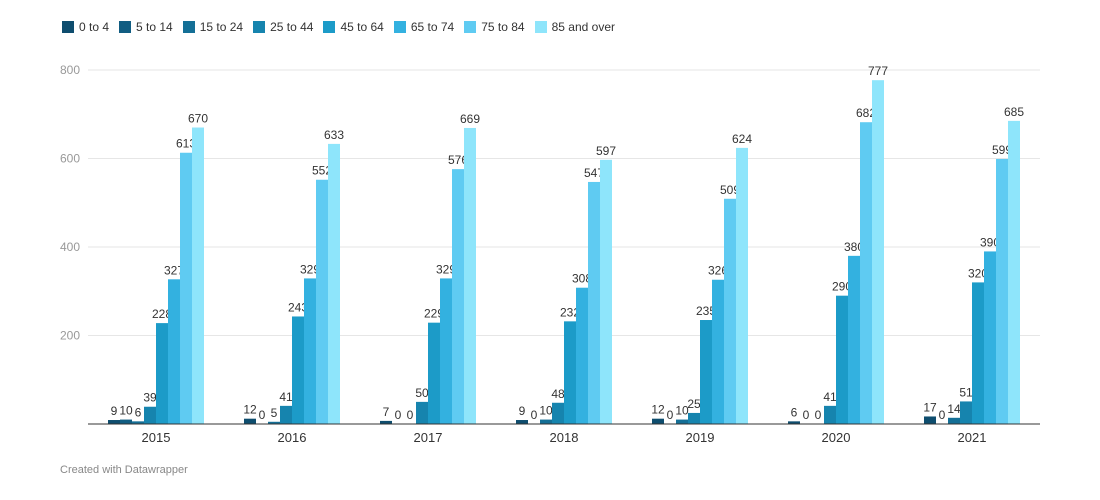 The height and width of the screenshot is (500, 1100). I want to click on data-label-2018-series-0: 9, so click(522, 411).